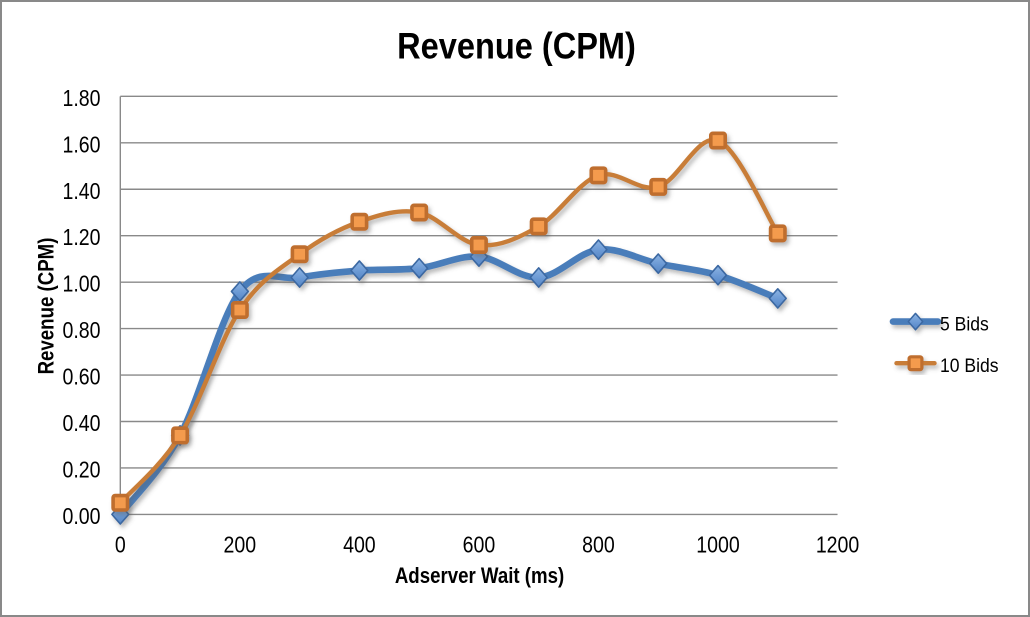 The height and width of the screenshot is (617, 1030). I want to click on chart-title: Revenue (CPM), so click(516, 46).